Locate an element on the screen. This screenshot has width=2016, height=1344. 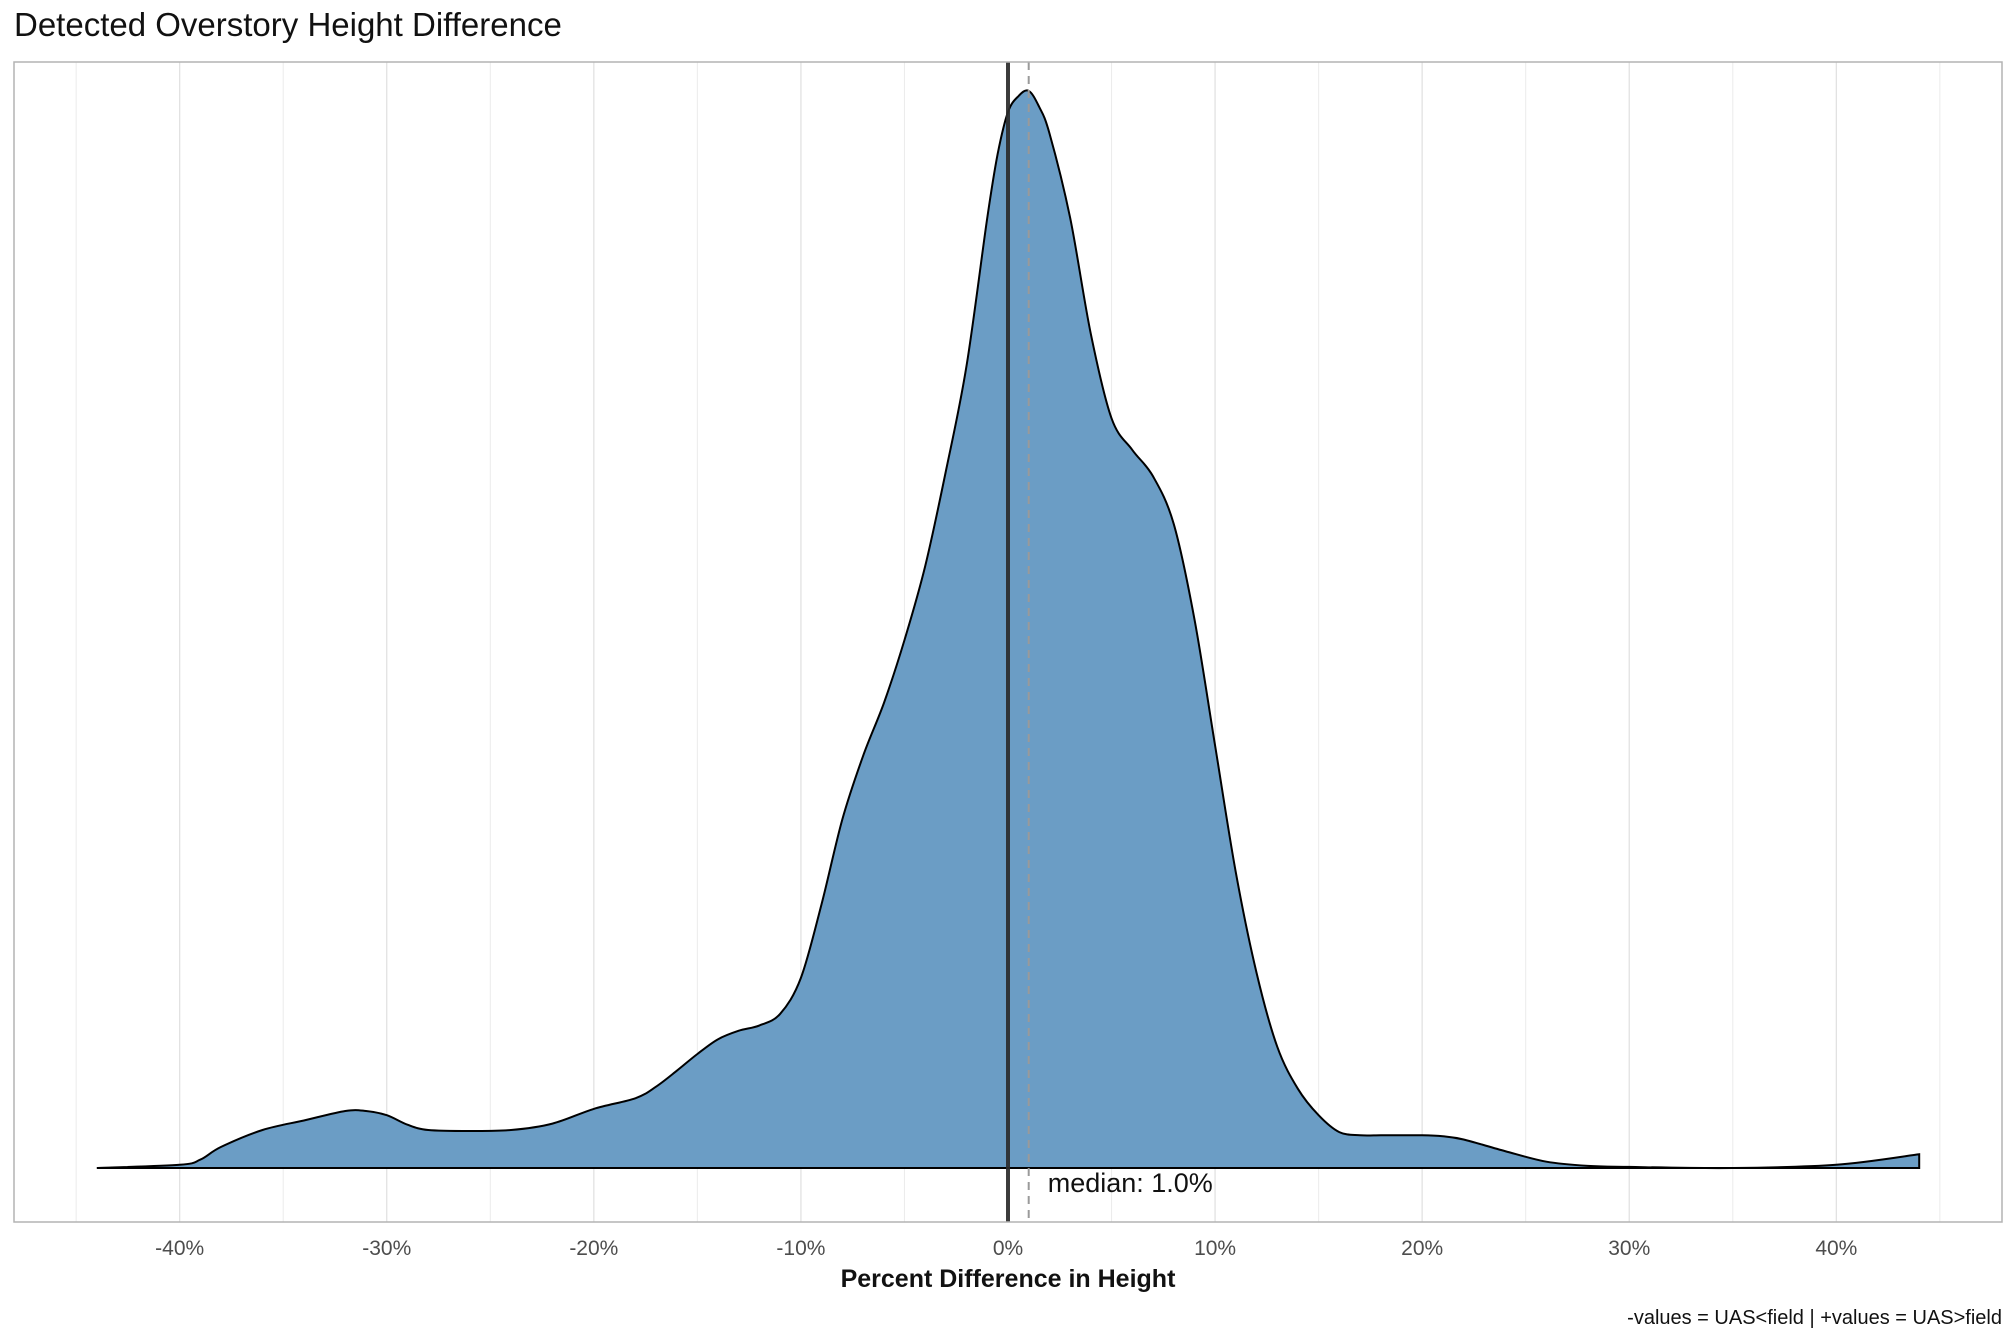
x-tick-label: 20% is located at coordinates (1422, 1248).